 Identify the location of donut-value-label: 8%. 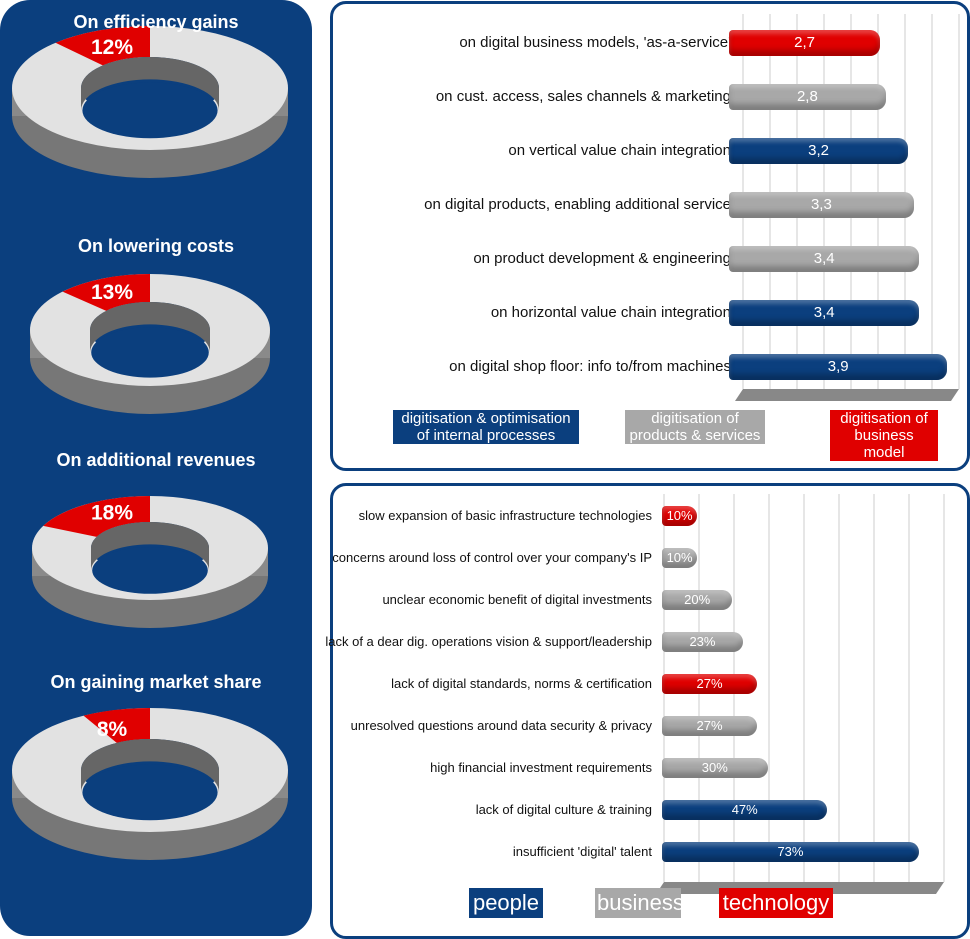
(112, 729).